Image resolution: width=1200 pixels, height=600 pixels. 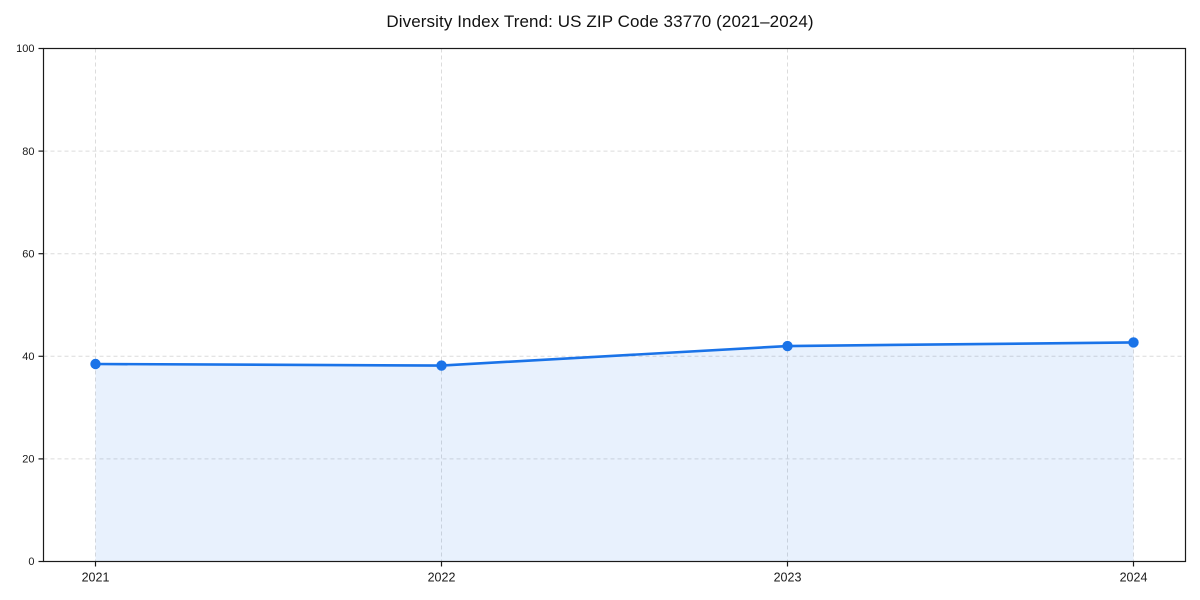 What do you see at coordinates (442, 578) in the screenshot?
I see `x-tick-label: 2022` at bounding box center [442, 578].